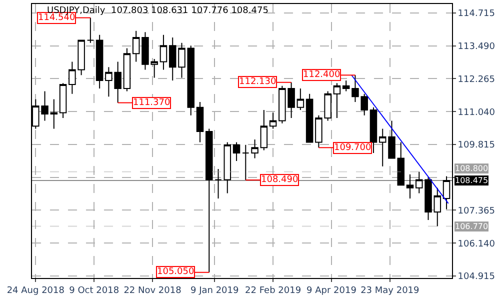 The image size is (500, 300). What do you see at coordinates (279, 180) in the screenshot?
I see `annotation: 108.490` at bounding box center [279, 180].